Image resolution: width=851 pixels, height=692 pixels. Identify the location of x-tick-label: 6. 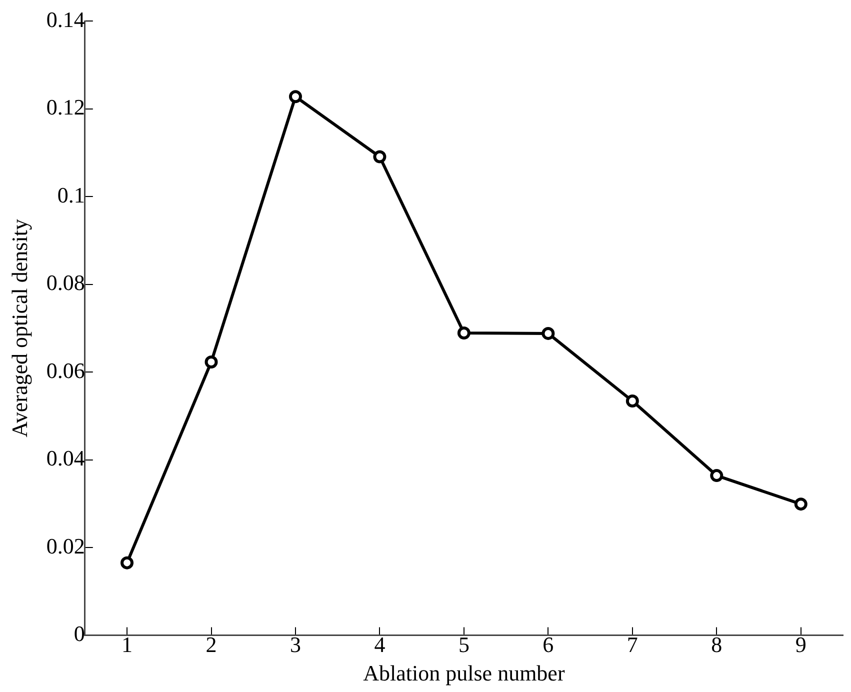
(548, 645).